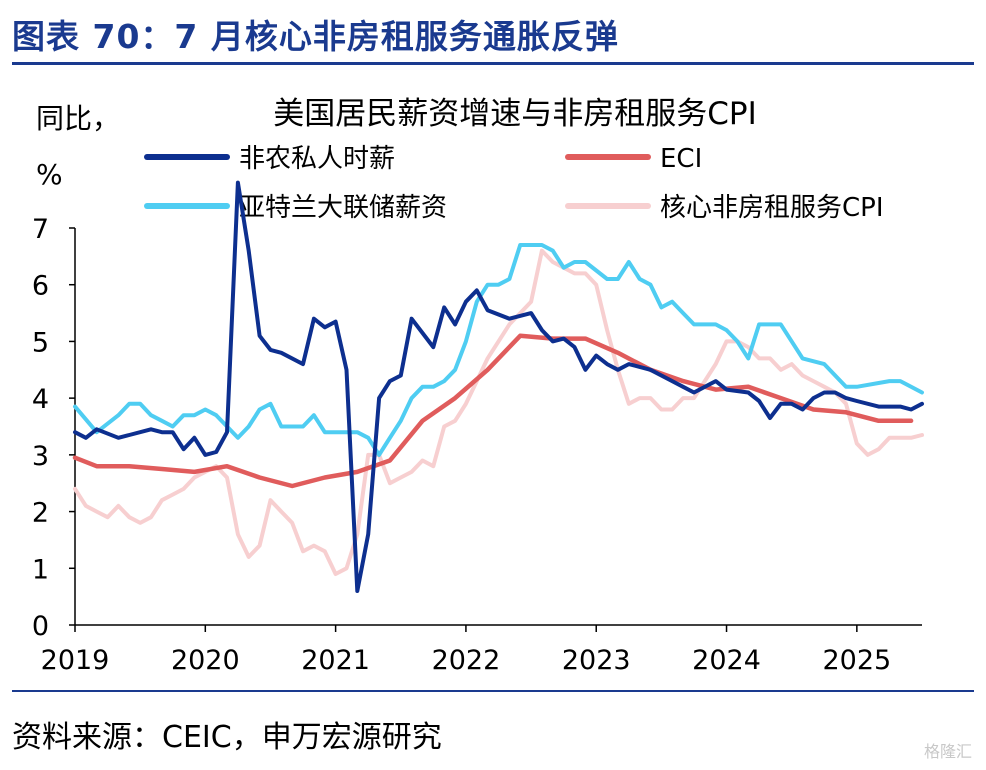 This screenshot has width=986, height=770. What do you see at coordinates (75, 660) in the screenshot?
I see `x-tick-label: 2019` at bounding box center [75, 660].